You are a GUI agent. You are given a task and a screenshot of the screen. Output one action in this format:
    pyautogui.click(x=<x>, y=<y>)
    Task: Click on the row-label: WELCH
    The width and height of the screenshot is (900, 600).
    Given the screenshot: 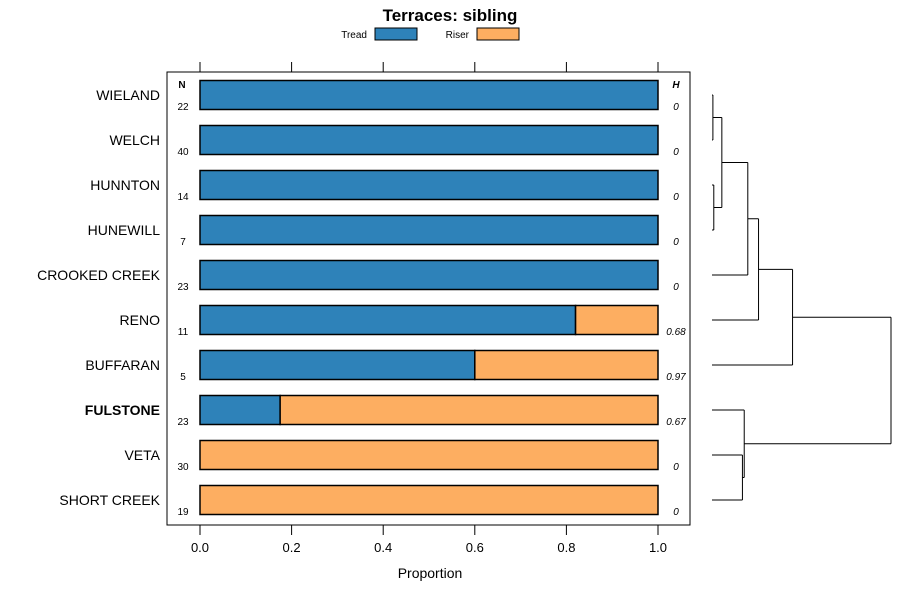 What is the action you would take?
    pyautogui.click(x=134, y=140)
    